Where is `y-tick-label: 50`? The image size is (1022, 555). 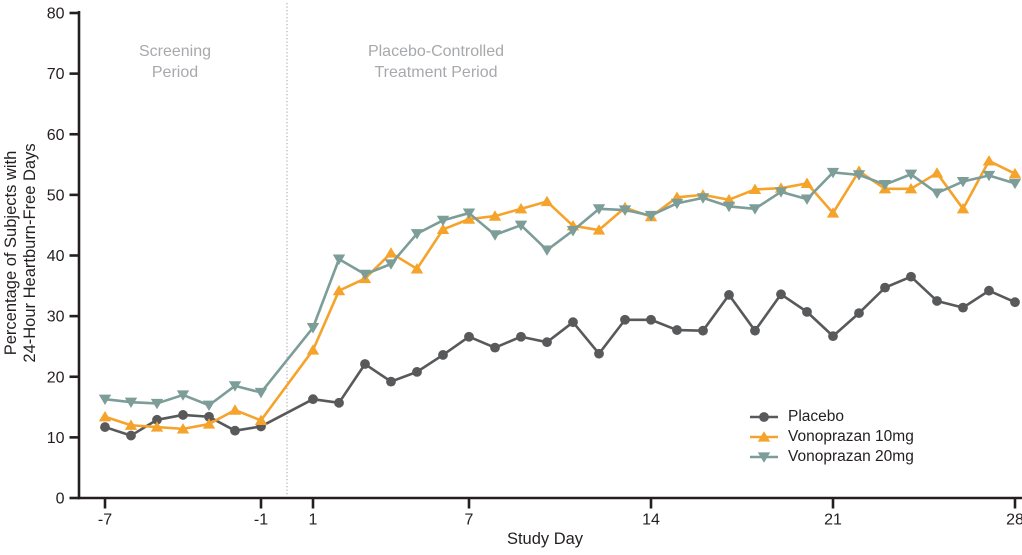 y-tick-label: 50 is located at coordinates (56, 195).